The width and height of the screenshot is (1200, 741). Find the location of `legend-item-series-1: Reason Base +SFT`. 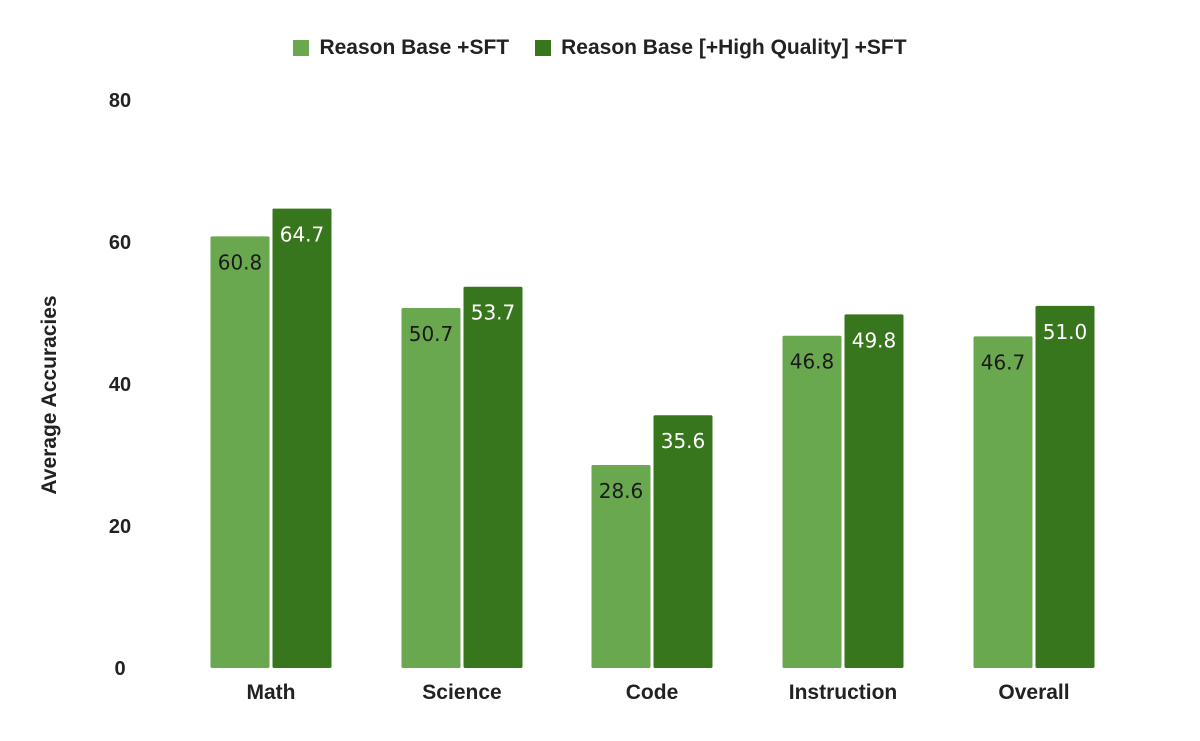

legend-item-series-1: Reason Base +SFT is located at coordinates (401, 48).